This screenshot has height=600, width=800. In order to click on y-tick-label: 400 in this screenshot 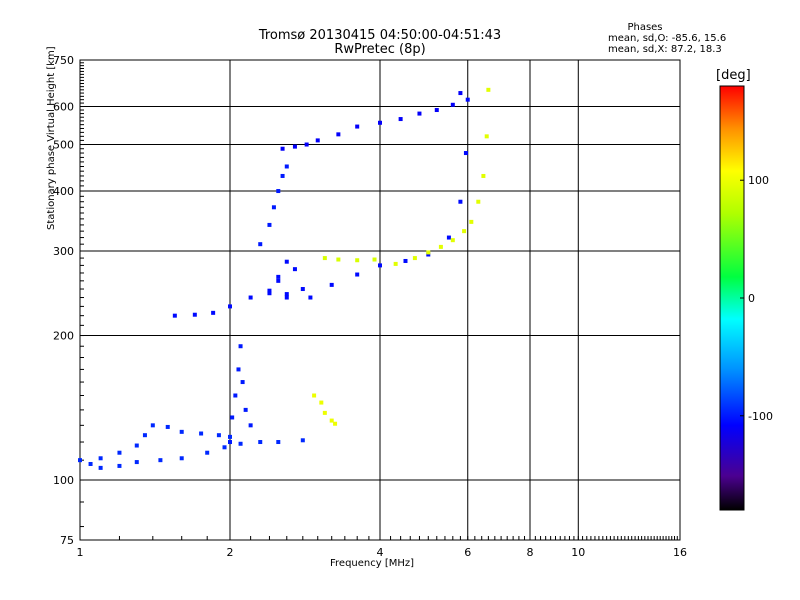, I will do `click(63, 191)`.